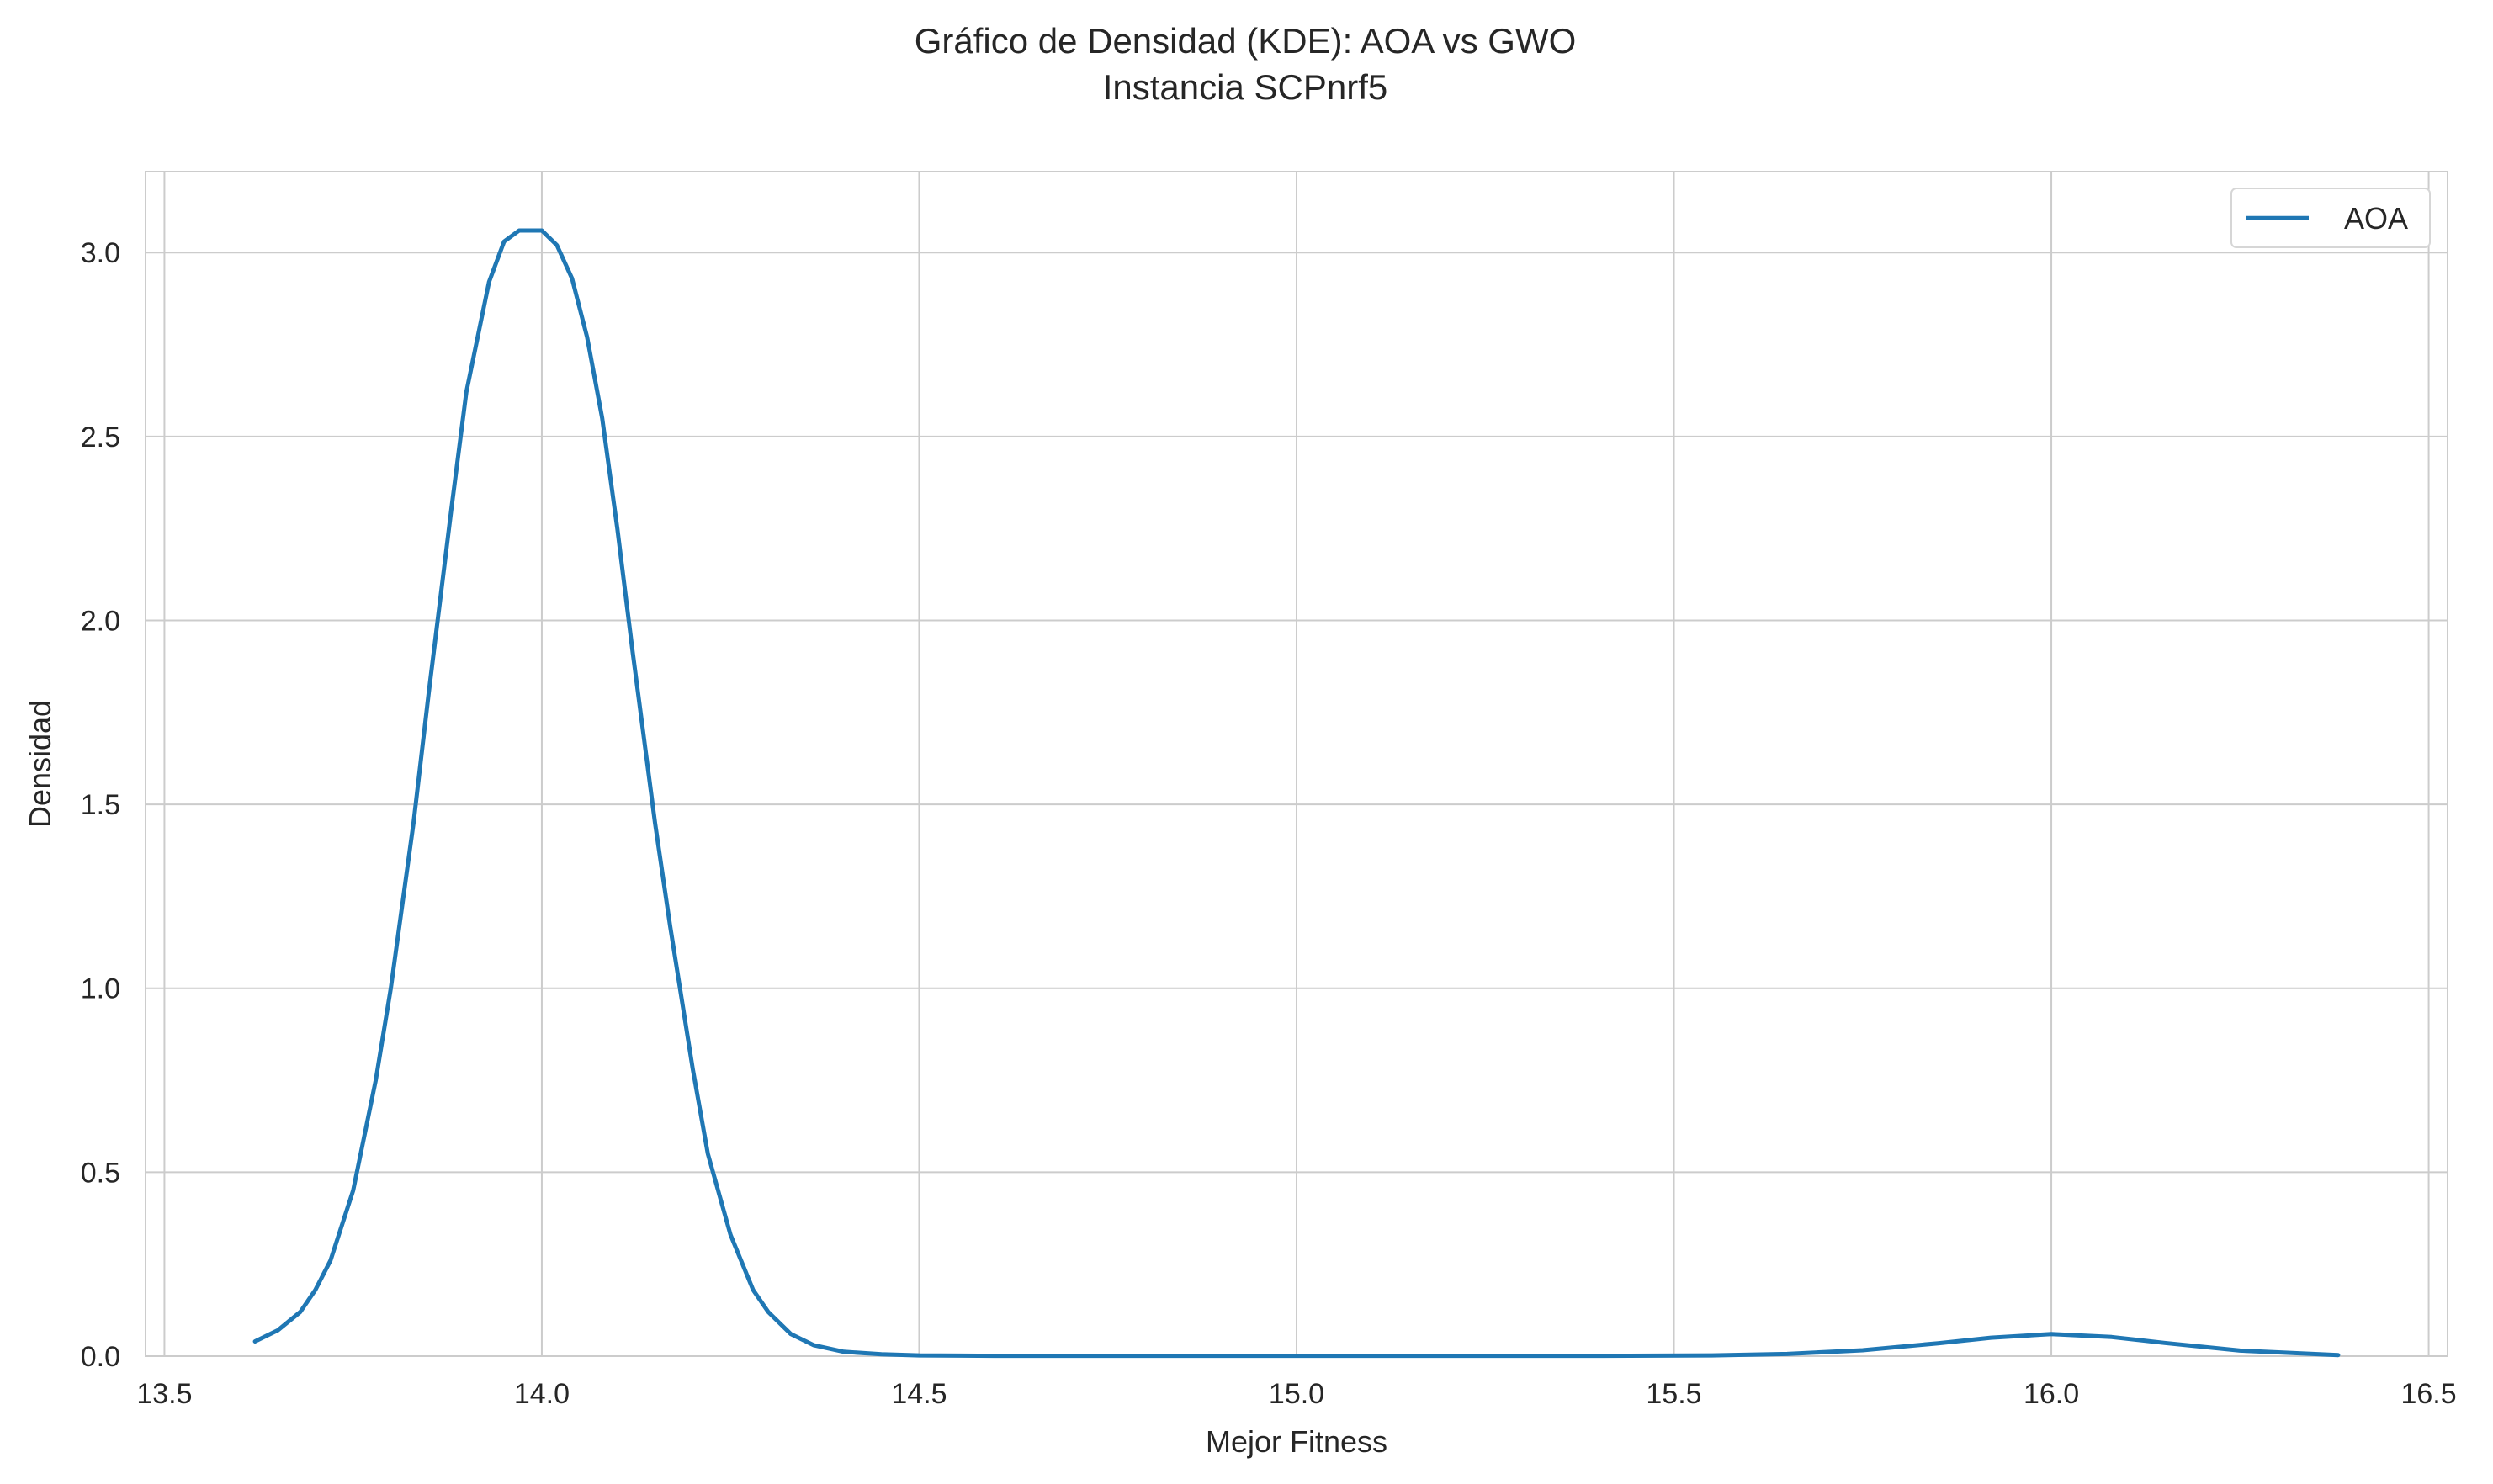 The height and width of the screenshot is (1484, 2493). I want to click on y-axis-title: Densidad, so click(40, 764).